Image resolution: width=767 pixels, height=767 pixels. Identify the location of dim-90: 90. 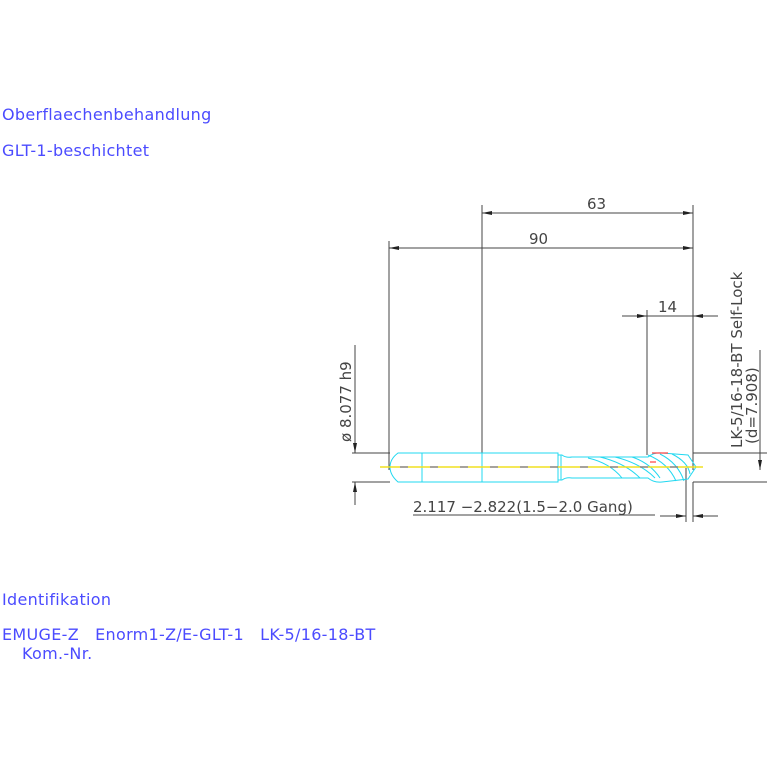
(538, 239).